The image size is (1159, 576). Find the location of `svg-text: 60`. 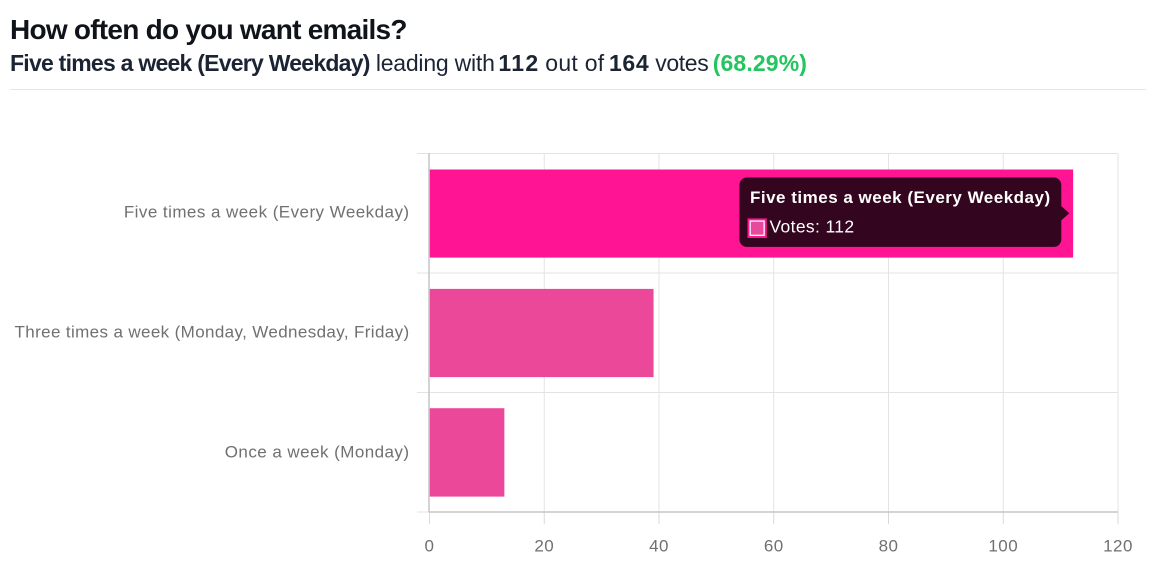

svg-text: 60 is located at coordinates (774, 546).